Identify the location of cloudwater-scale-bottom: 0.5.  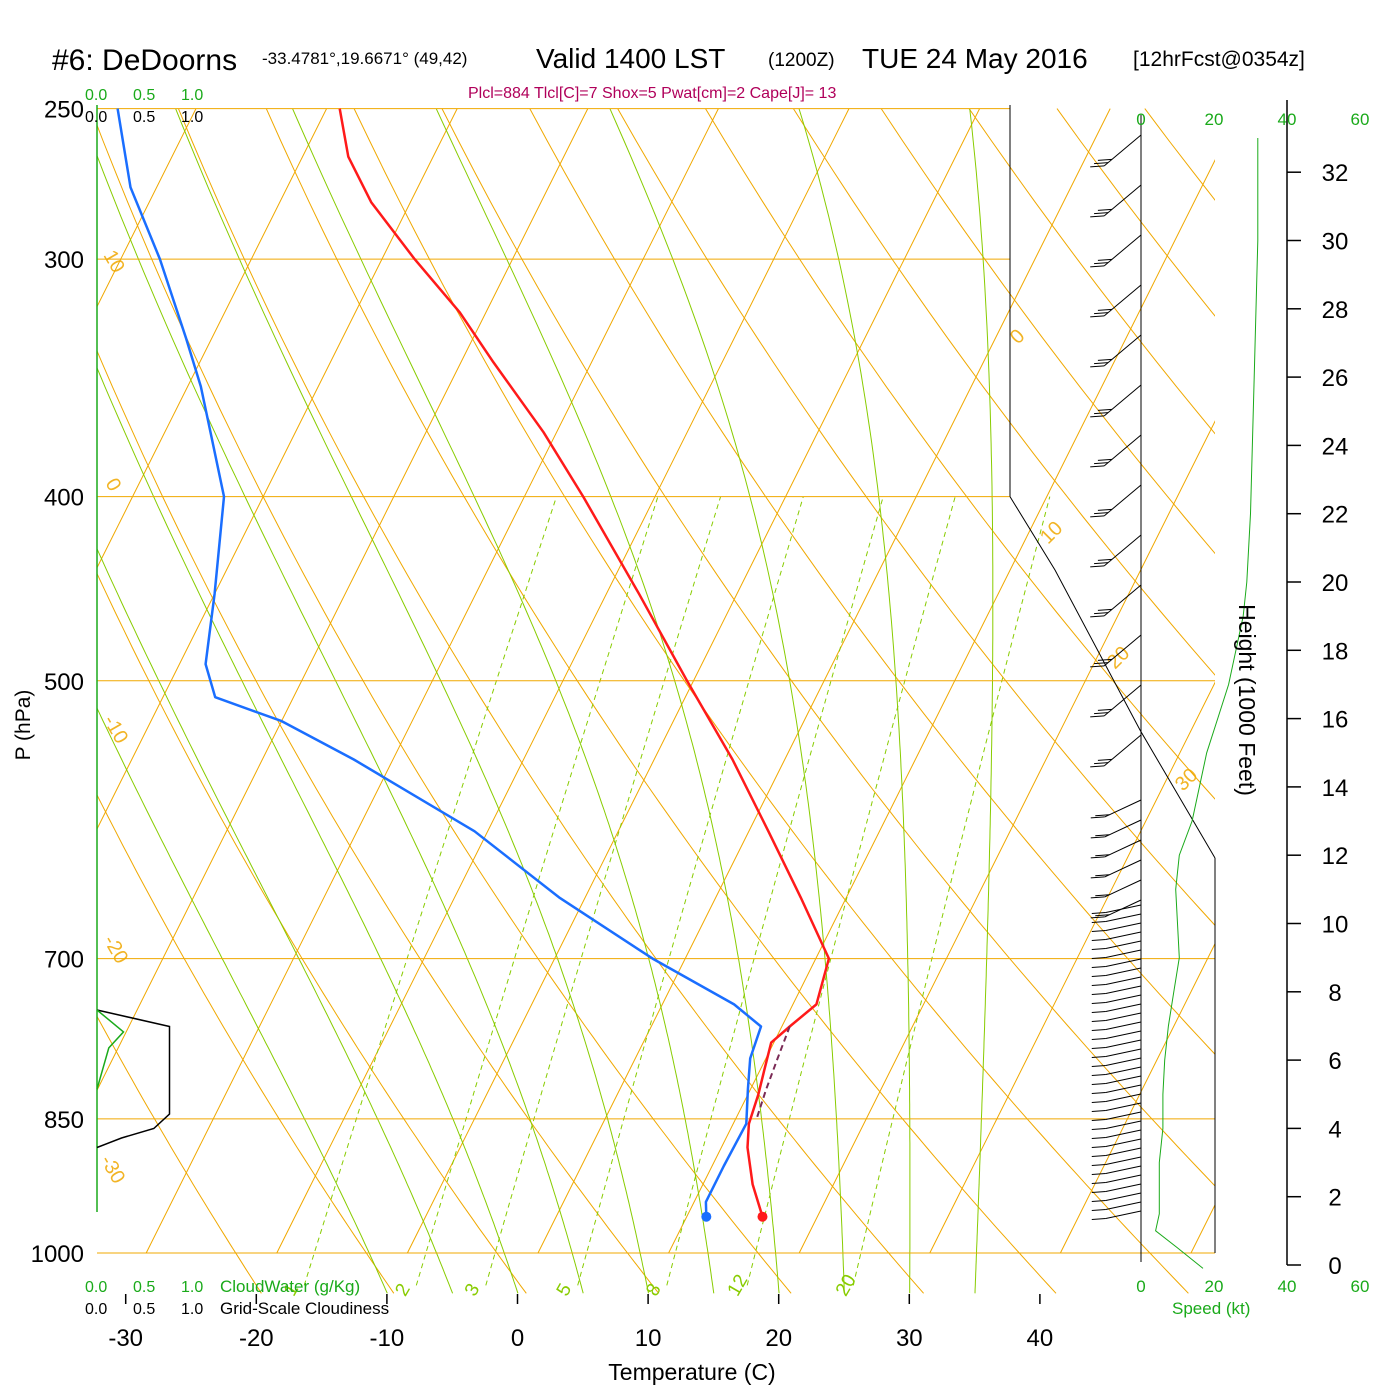
(144, 1287).